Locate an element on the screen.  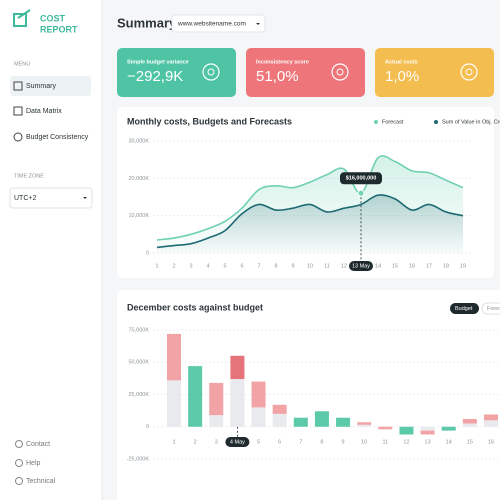
x-tick-label: 14 is located at coordinates (378, 266).